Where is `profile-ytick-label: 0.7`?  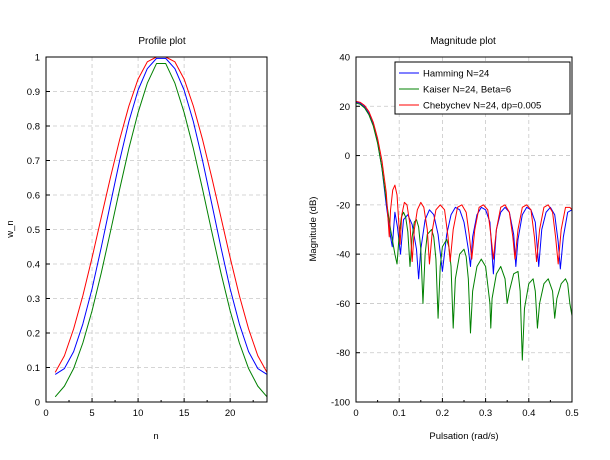 profile-ytick-label: 0.7 is located at coordinates (33, 161).